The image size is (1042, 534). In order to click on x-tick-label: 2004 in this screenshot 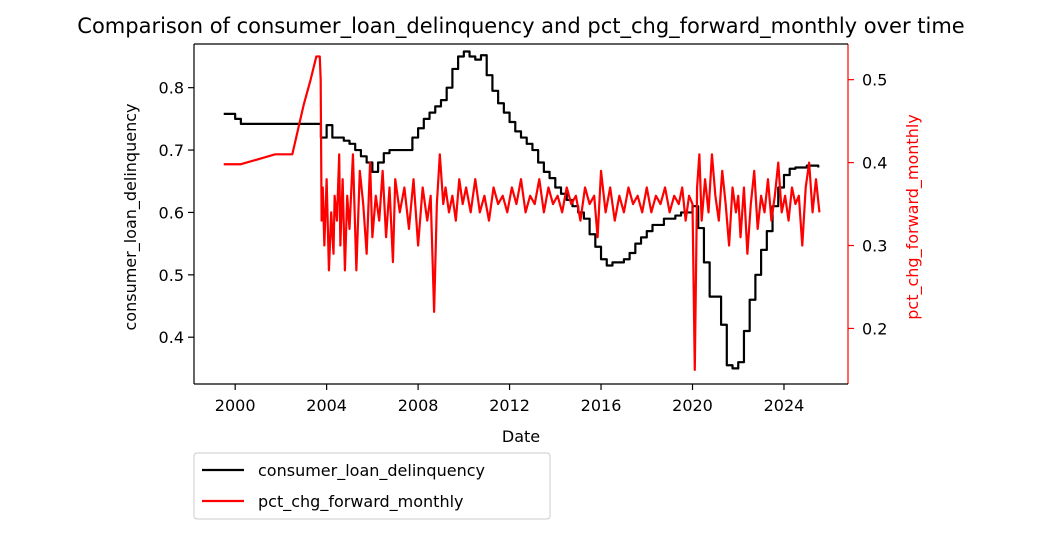, I will do `click(326, 405)`.